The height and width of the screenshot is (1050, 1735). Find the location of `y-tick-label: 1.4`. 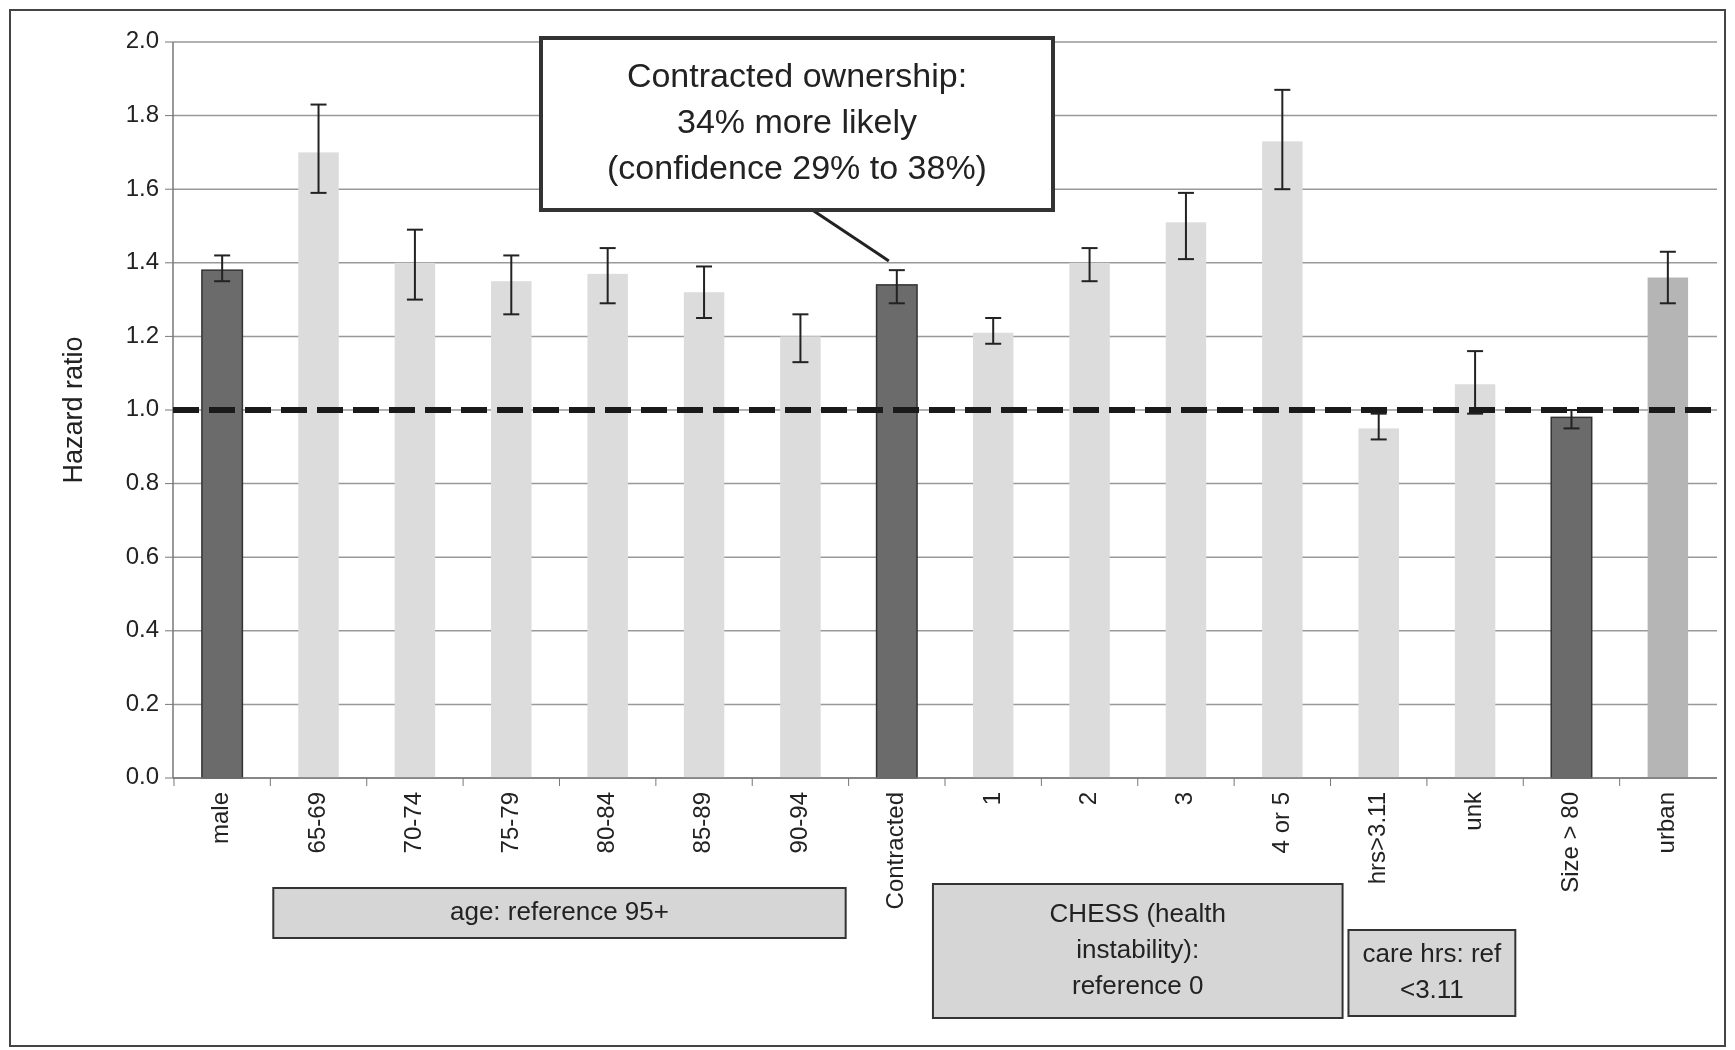

y-tick-label: 1.4 is located at coordinates (142, 261).